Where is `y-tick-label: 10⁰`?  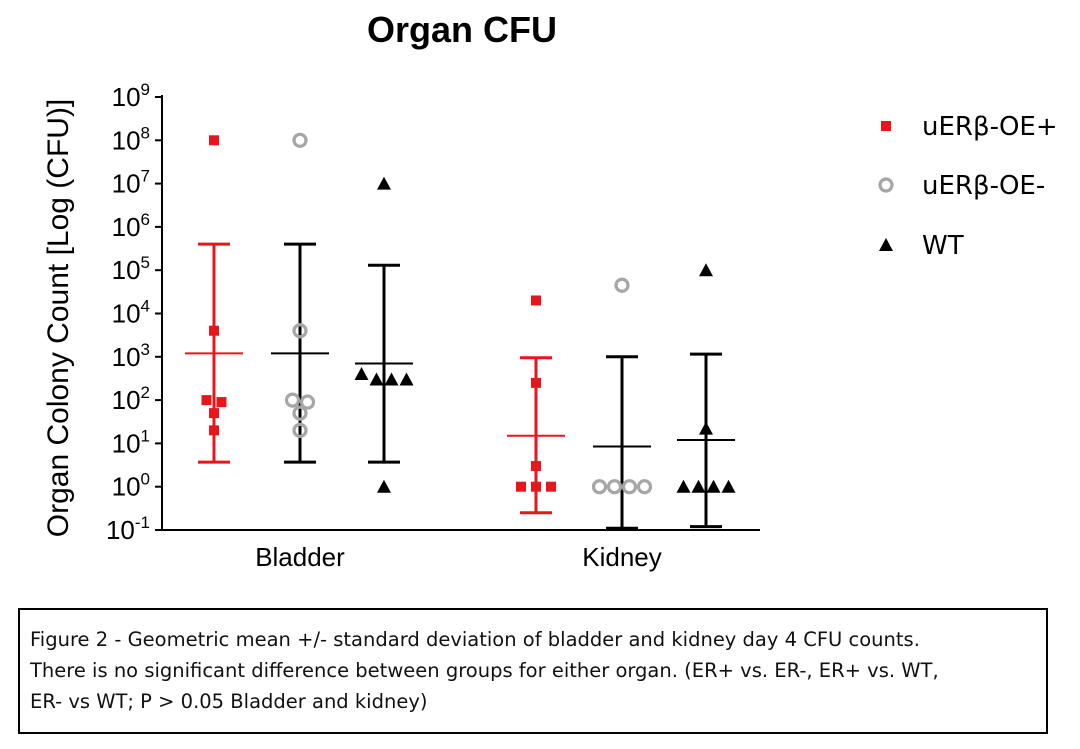
y-tick-label: 10⁰ is located at coordinates (131, 486).